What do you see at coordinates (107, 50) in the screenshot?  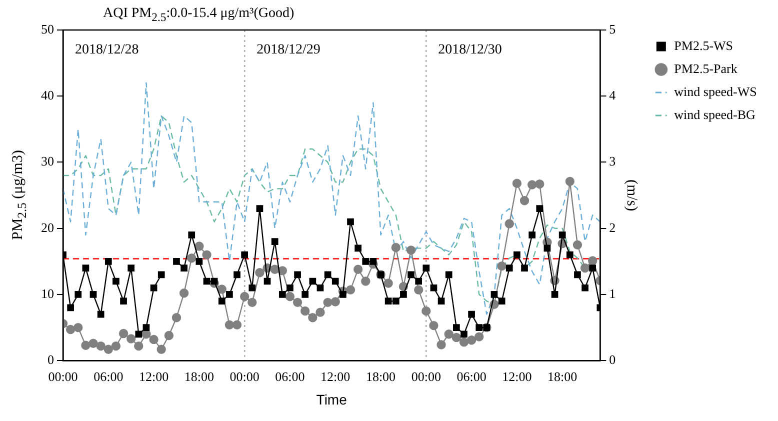 I see `annotation: 2018/12/28` at bounding box center [107, 50].